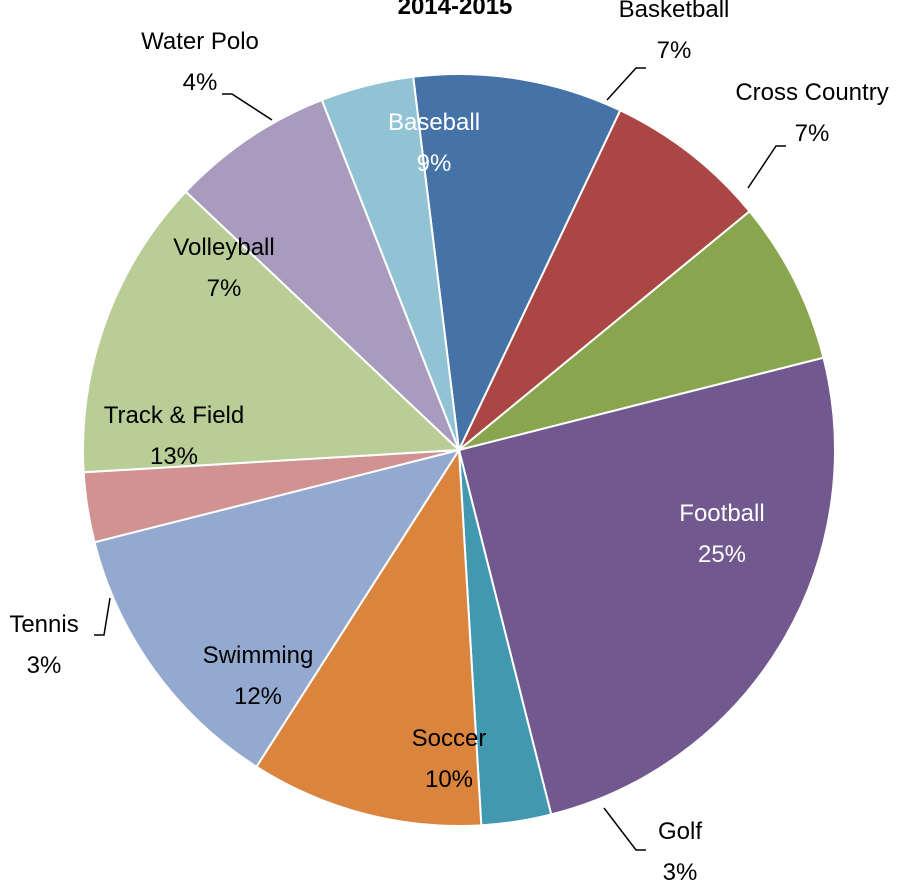 This screenshot has width=909, height=894. I want to click on pie-slice-volleyball, so click(322, 274).